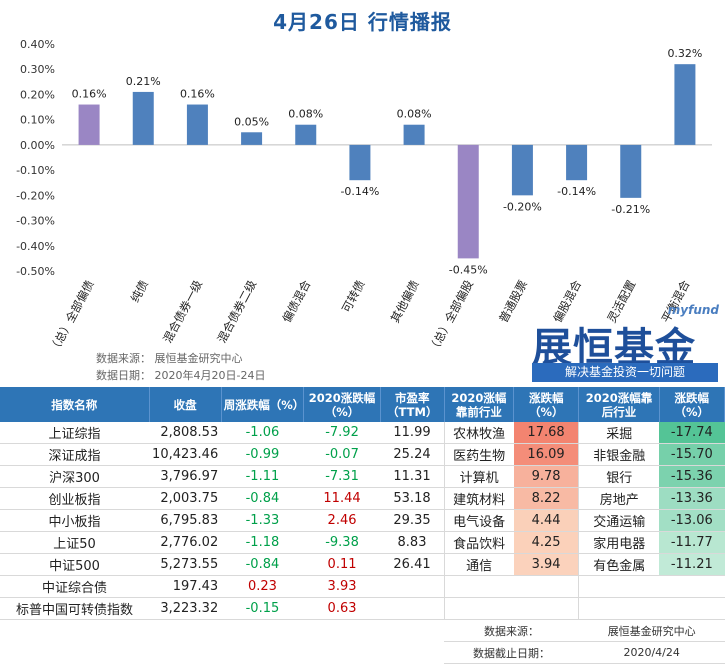  Describe the element at coordinates (185, 498) in the screenshot. I see `close-value: 2,003.75` at that location.